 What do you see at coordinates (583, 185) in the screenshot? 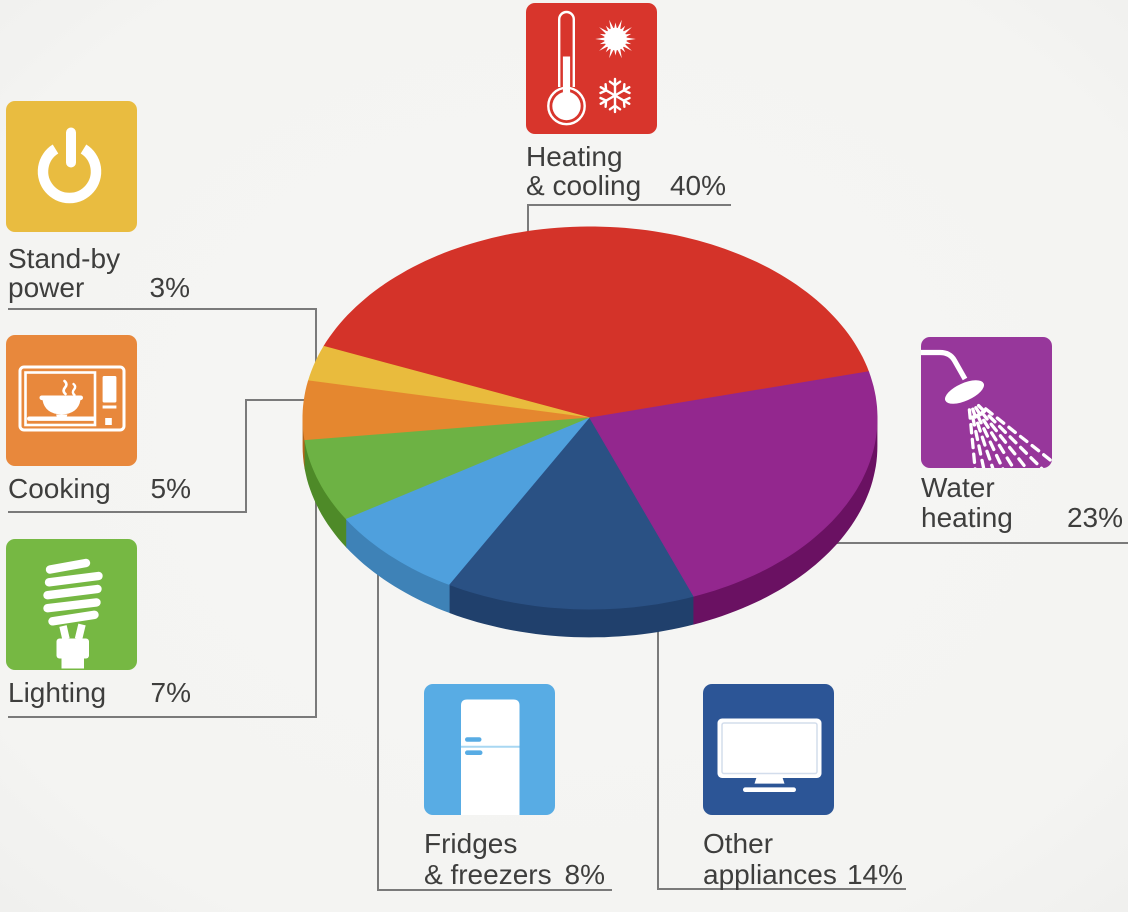
I see `svg-text: & cooling` at bounding box center [583, 185].